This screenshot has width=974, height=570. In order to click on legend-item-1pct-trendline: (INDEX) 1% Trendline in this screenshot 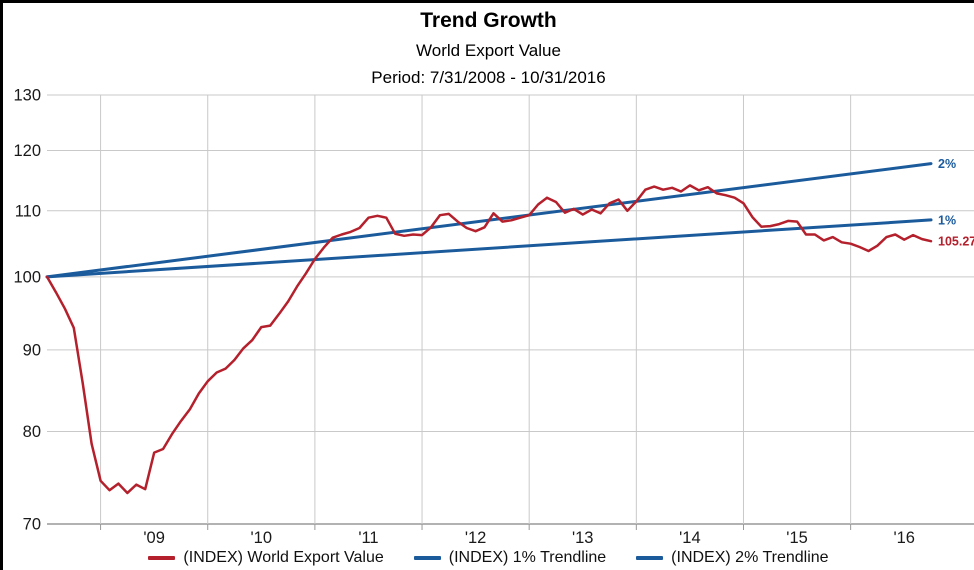, I will do `click(510, 558)`.